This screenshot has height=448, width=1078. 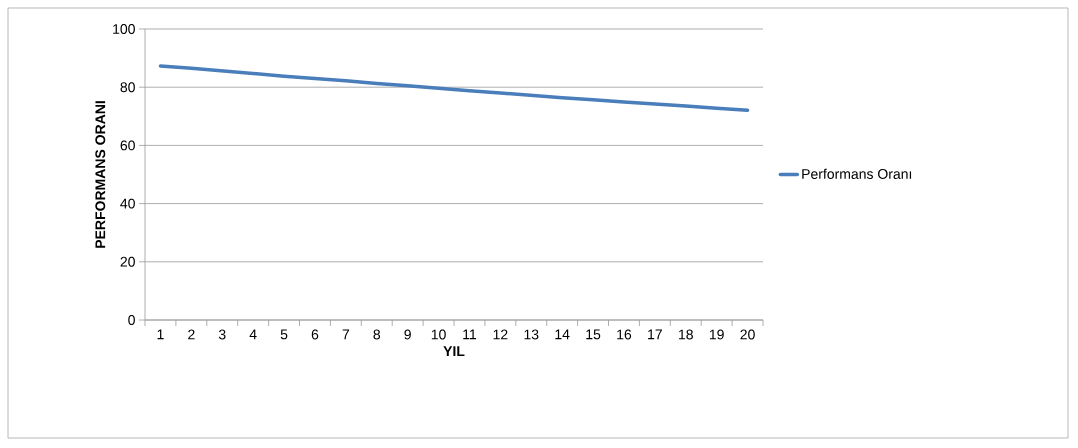 What do you see at coordinates (562, 334) in the screenshot?
I see `x-tick-label: 14` at bounding box center [562, 334].